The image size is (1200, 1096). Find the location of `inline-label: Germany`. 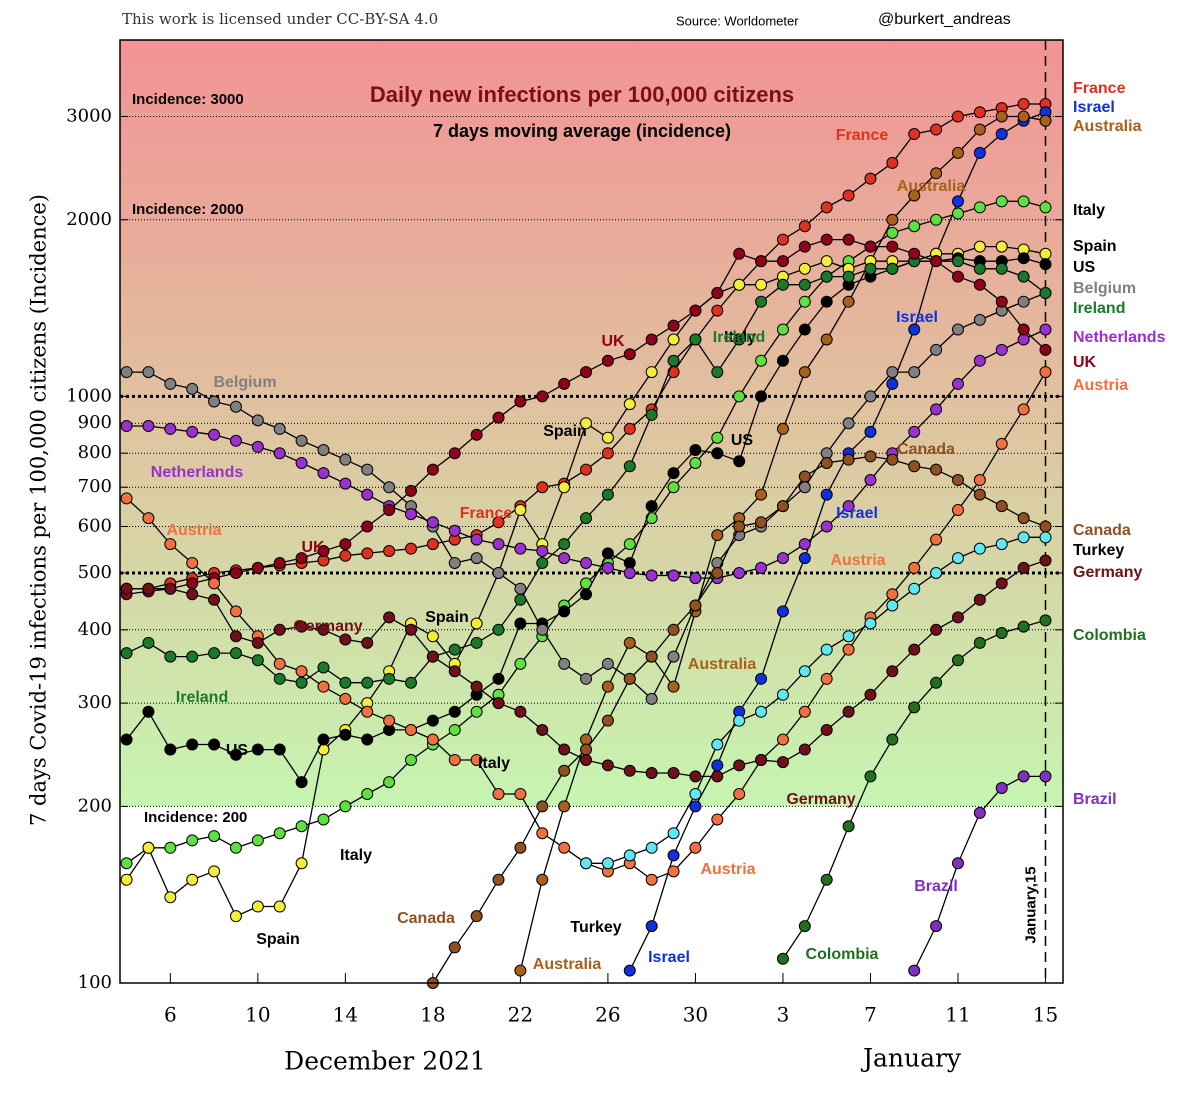

inline-label: Germany is located at coordinates (820, 799).